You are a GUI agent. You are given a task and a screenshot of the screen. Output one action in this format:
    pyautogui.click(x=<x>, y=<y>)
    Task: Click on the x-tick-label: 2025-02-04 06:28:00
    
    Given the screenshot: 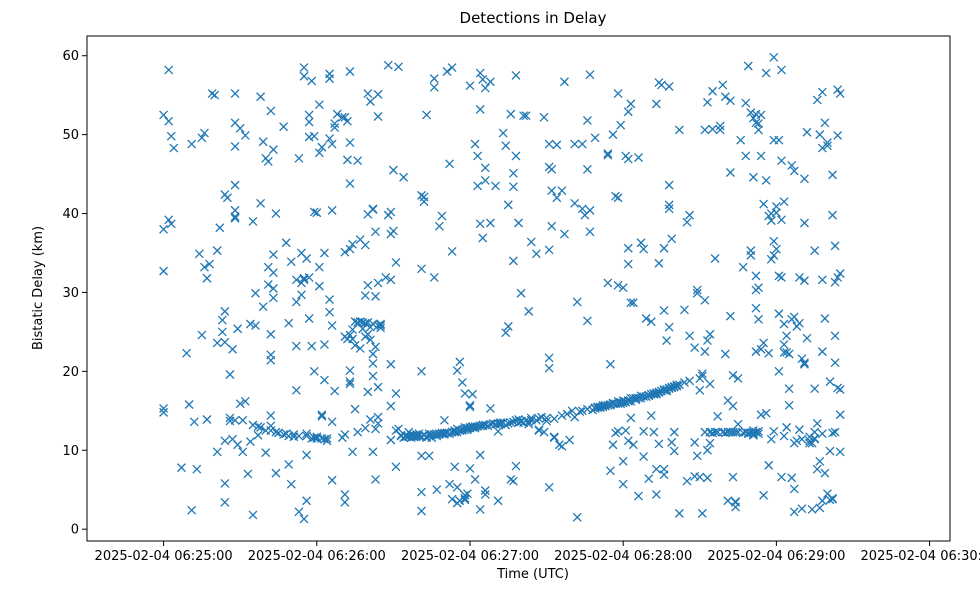 What is the action you would take?
    pyautogui.click(x=623, y=556)
    